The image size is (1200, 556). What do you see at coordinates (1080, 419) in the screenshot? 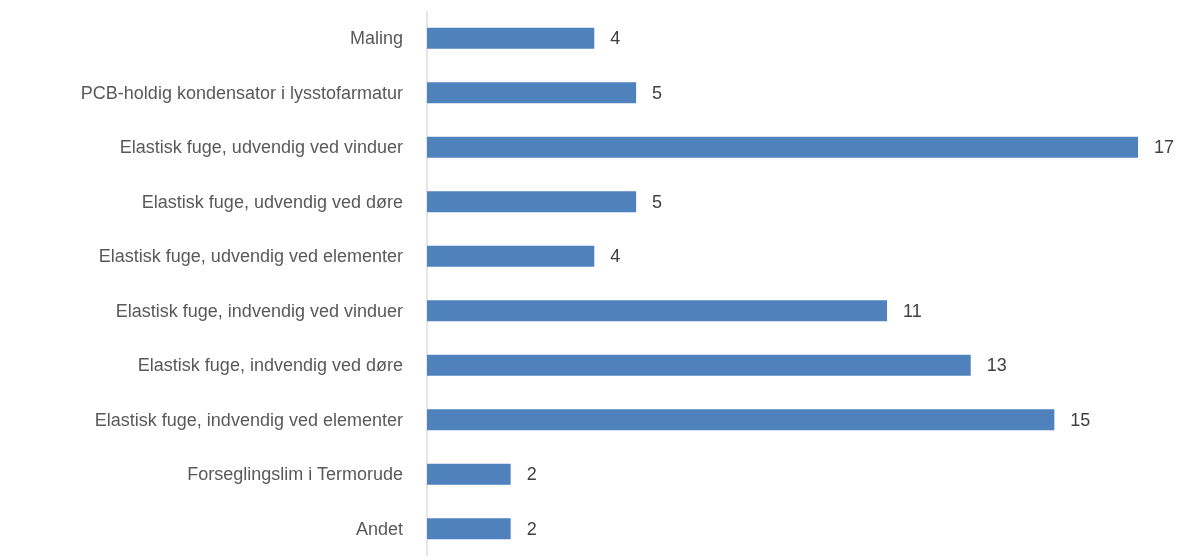
I see `data-label: 15` at bounding box center [1080, 419].